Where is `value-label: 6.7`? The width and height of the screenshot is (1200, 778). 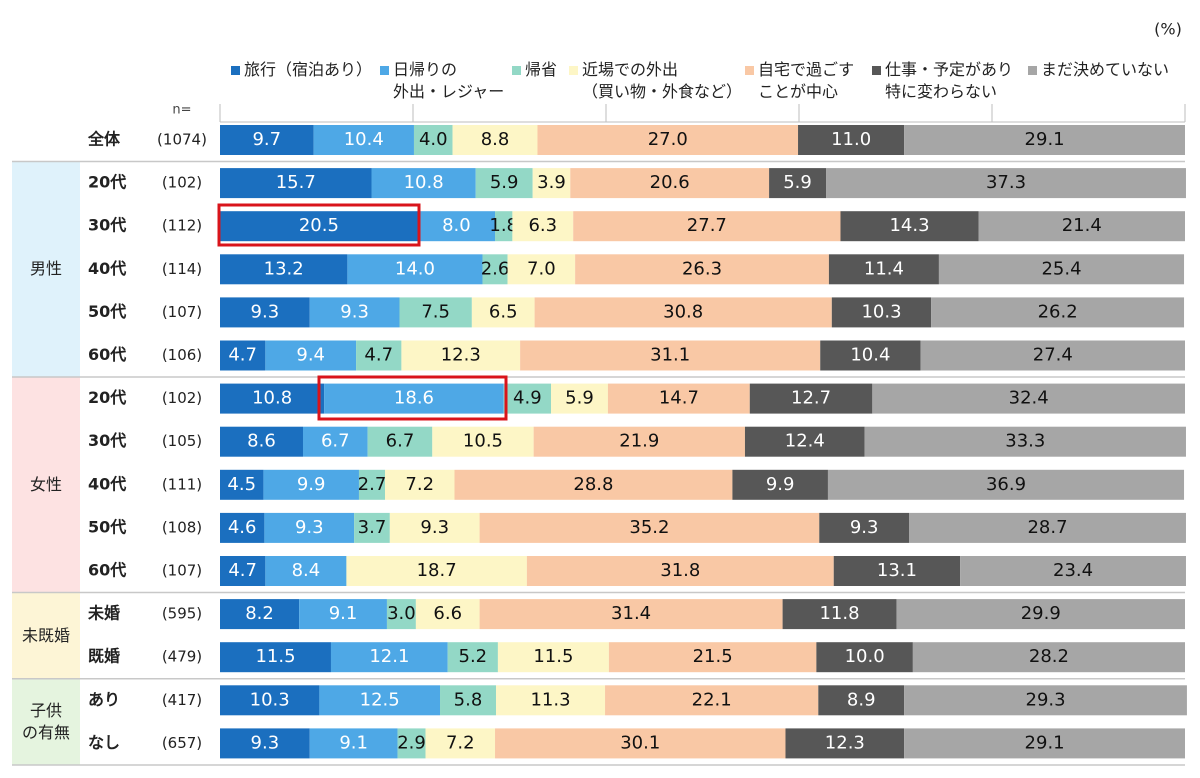 value-label: 6.7 is located at coordinates (400, 441).